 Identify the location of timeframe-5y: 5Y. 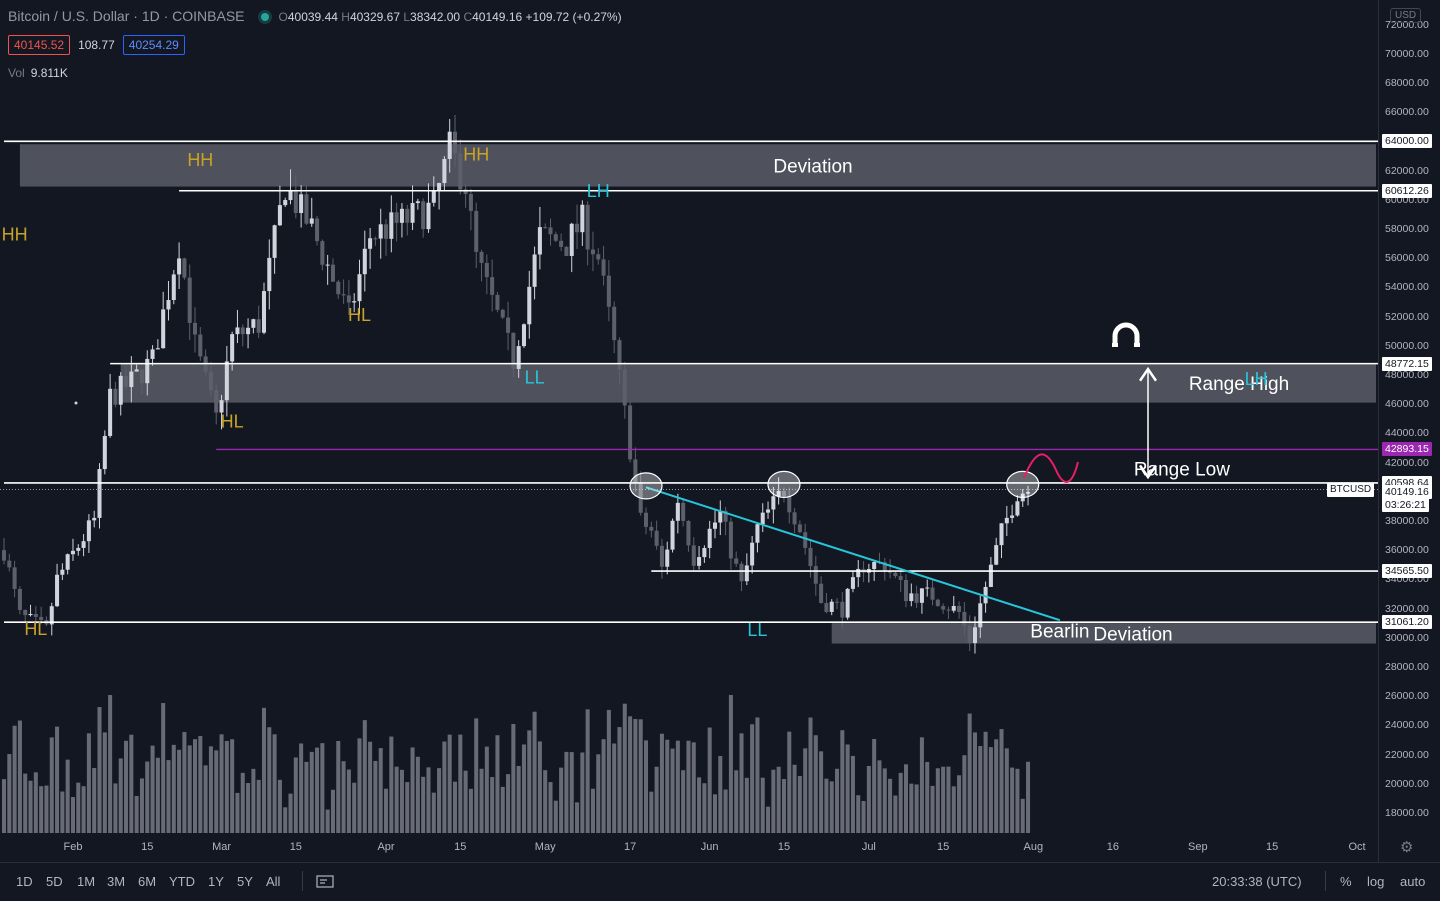
(245, 881).